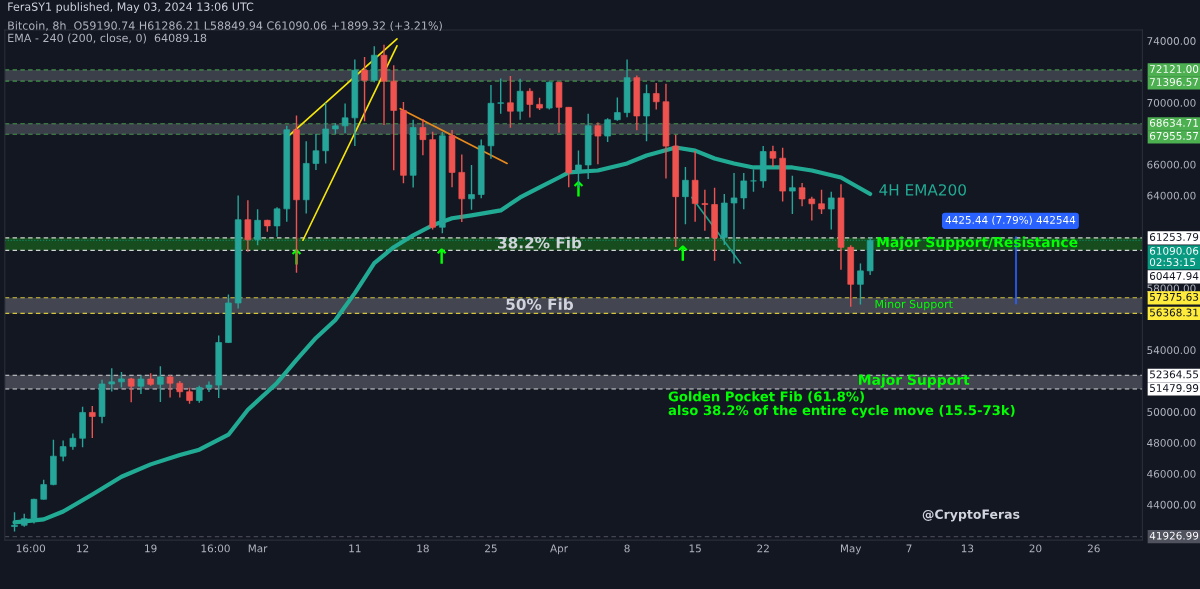 This screenshot has width=1200, height=589. Describe the element at coordinates (151, 548) in the screenshot. I see `x-tick-label: 19` at that location.